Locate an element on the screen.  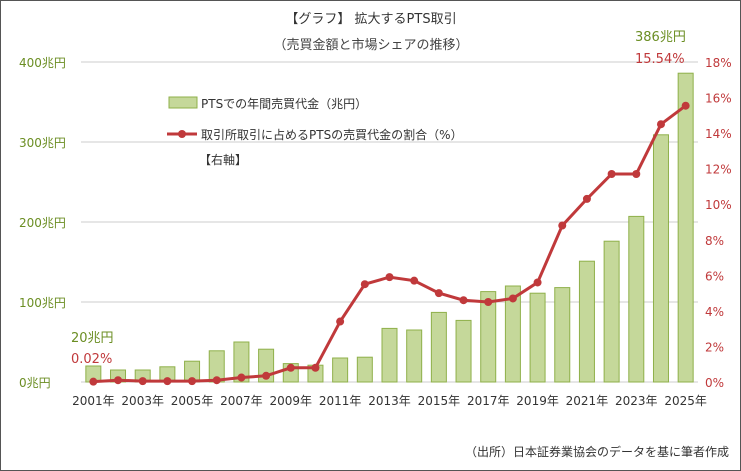
right-tick-label: 6% is located at coordinates (714, 276).